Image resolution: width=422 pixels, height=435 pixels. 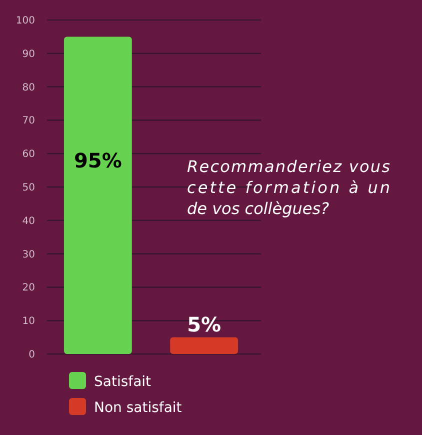 I want to click on y-tick-label: 70, so click(x=28, y=121).